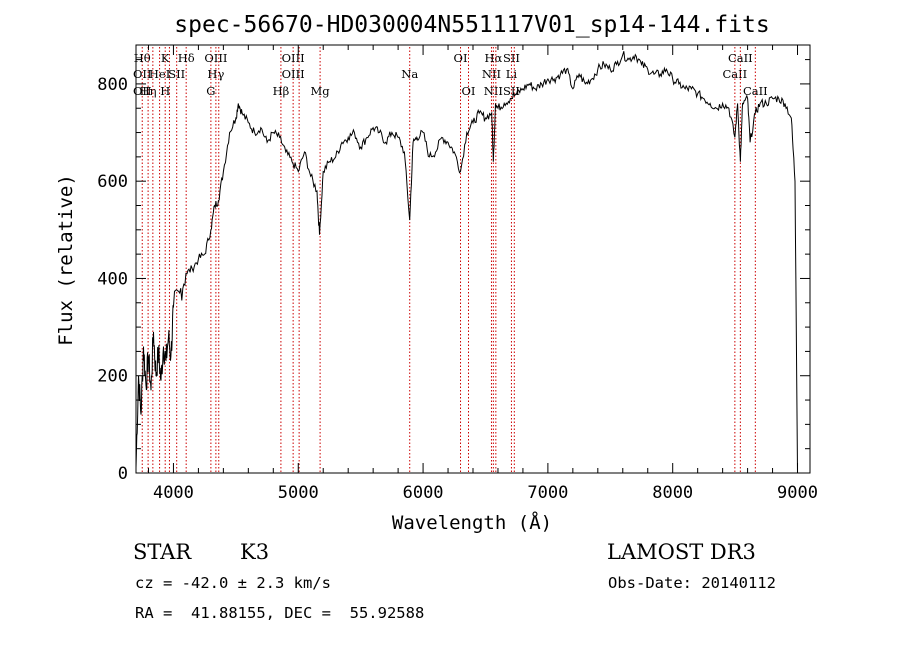 The image size is (900, 649). Describe the element at coordinates (142, 58) in the screenshot. I see `line-label: Hθ` at that location.